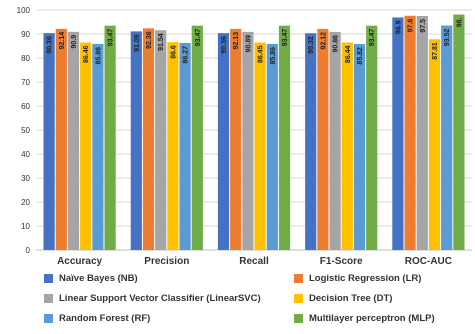 The image size is (475, 334). I want to click on data-label: 97.6, so click(411, 26).